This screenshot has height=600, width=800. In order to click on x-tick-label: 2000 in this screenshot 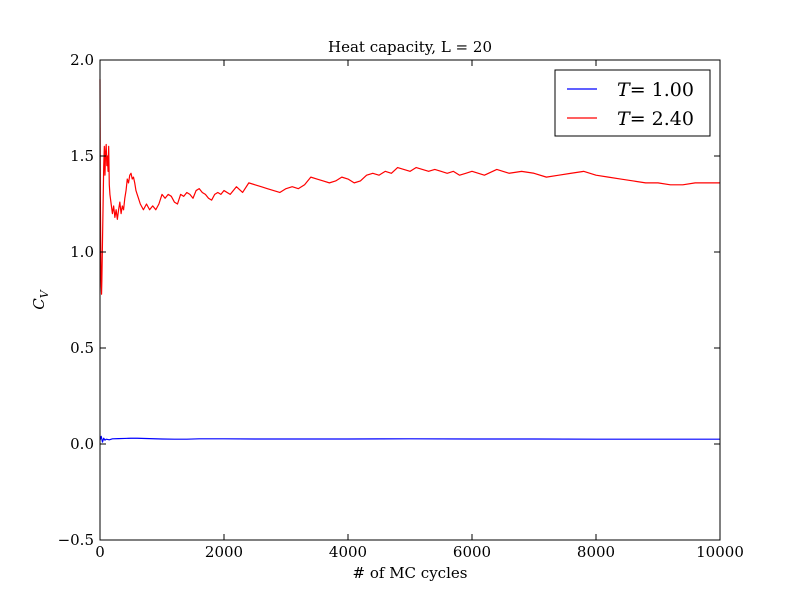, I will do `click(224, 552)`.